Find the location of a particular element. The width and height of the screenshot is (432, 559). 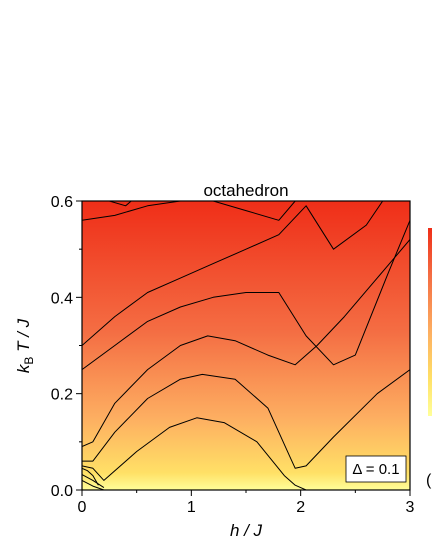

x-tick-label: 2 is located at coordinates (300, 507).